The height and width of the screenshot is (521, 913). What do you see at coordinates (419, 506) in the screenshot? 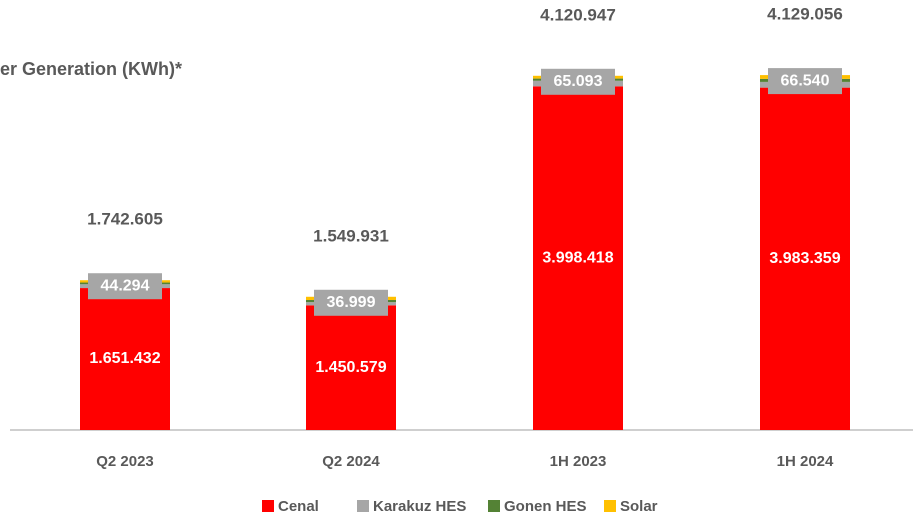
I see `legend-label: Karakuz HES` at bounding box center [419, 506].